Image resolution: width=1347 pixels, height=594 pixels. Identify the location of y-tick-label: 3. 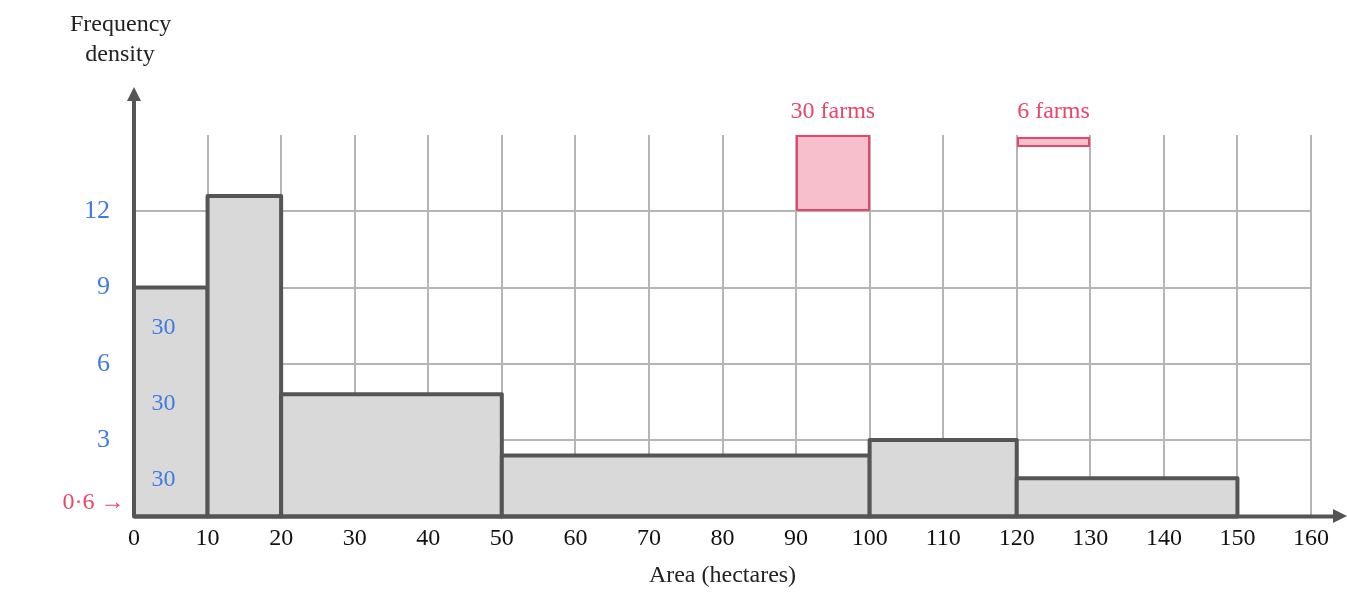
(103, 438).